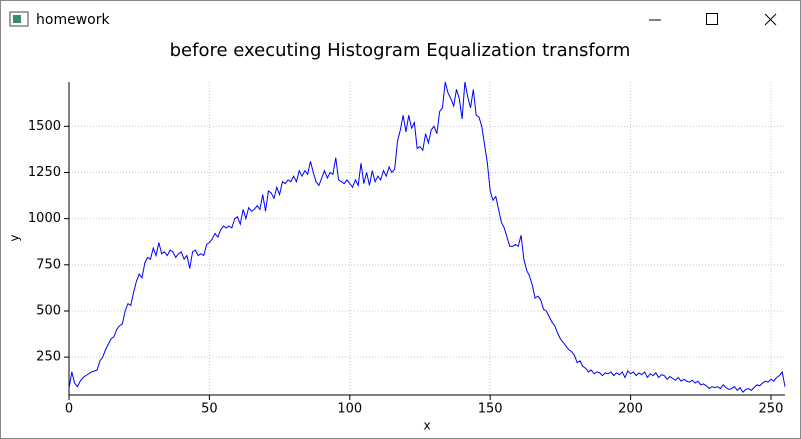 The image size is (801, 439). What do you see at coordinates (17, 19) in the screenshot?
I see `app-icon-inner` at bounding box center [17, 19].